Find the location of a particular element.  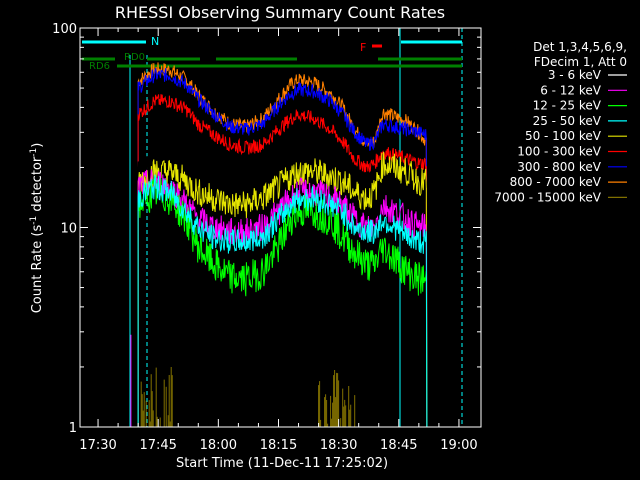

x-tick-label: 18:45 is located at coordinates (398, 445).